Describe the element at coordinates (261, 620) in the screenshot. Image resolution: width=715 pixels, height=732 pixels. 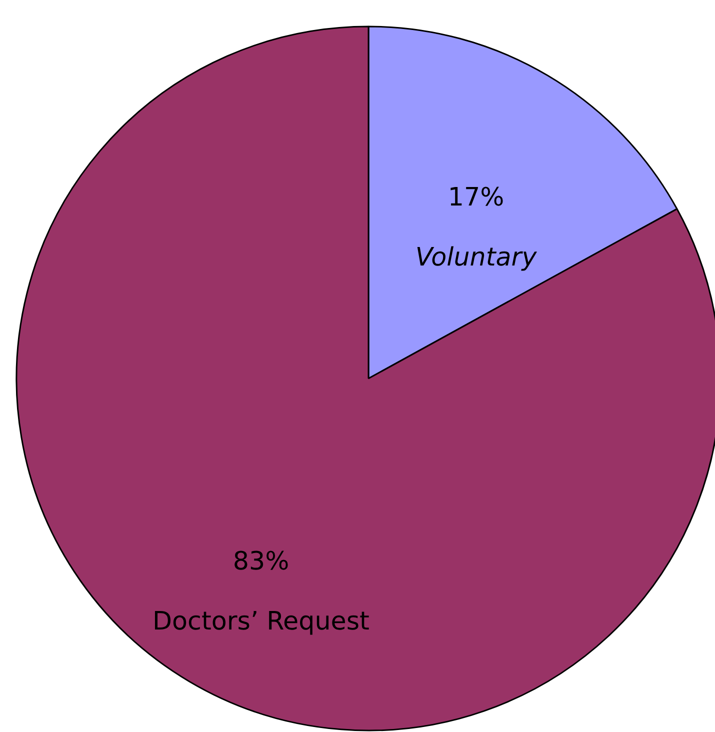
I see `slice-label: Doctors’ Request` at that location.